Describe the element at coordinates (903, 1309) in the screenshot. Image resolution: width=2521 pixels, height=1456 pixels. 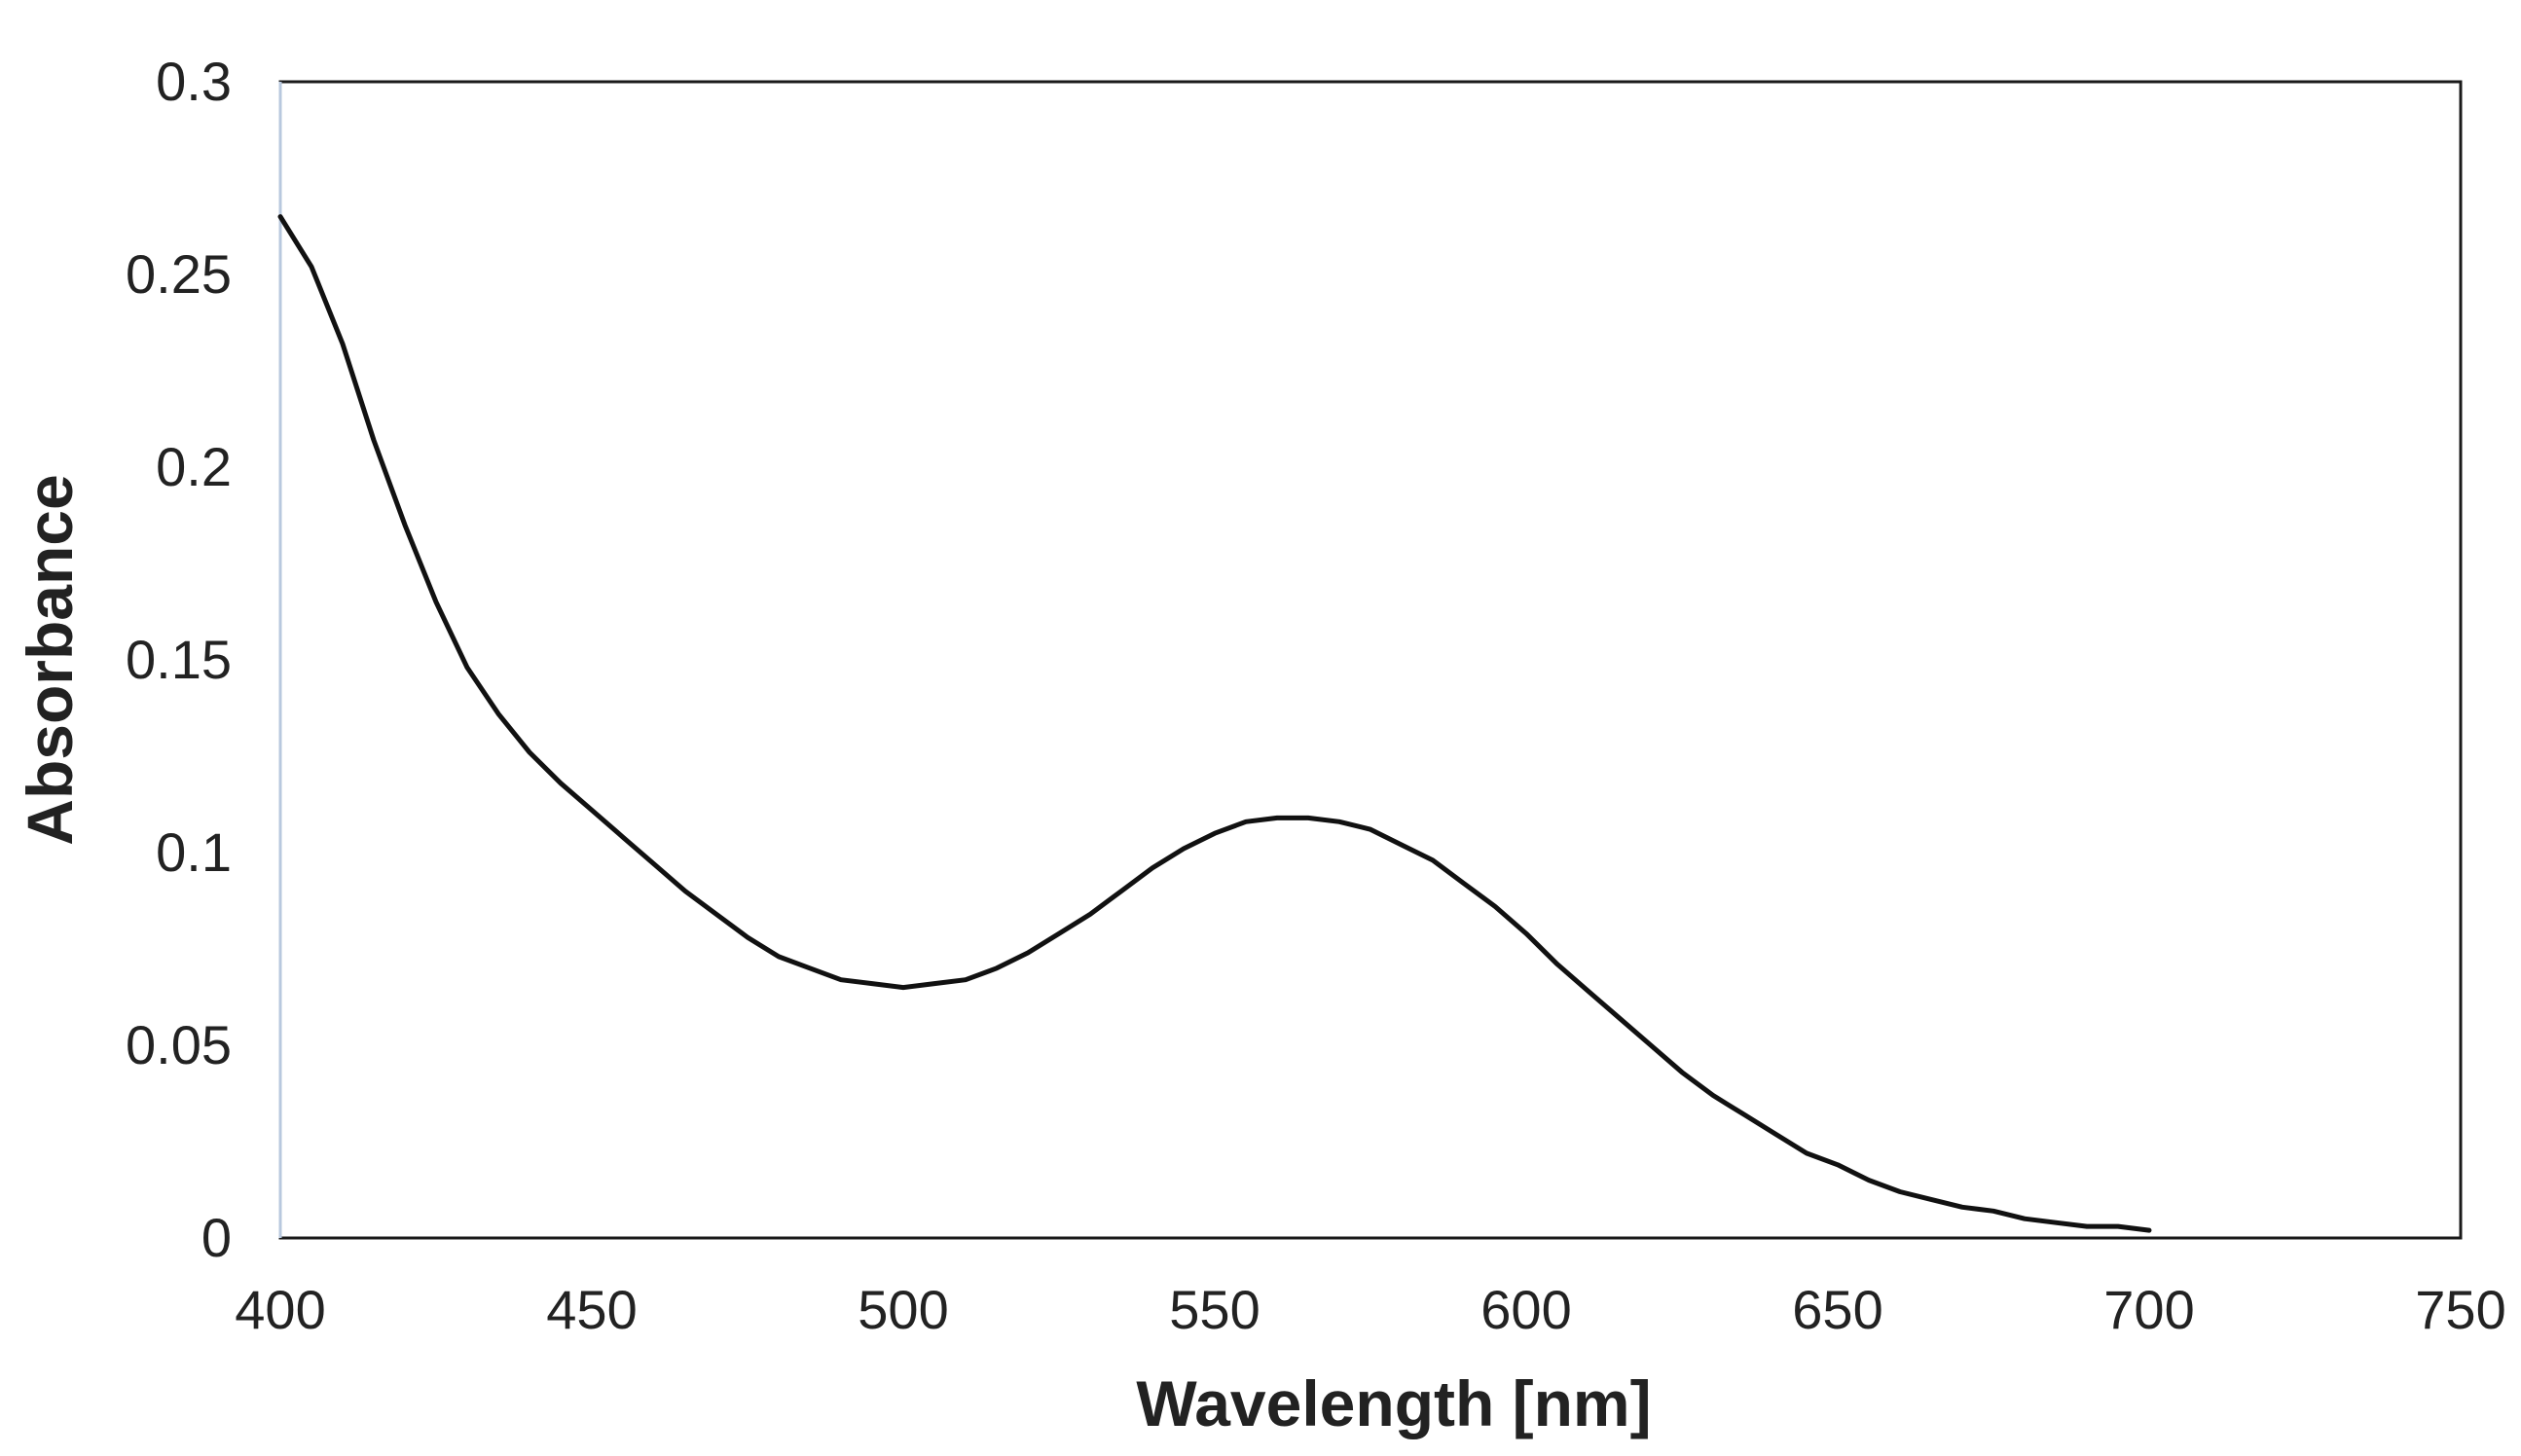
I see `x-tick-label: 500` at that location.